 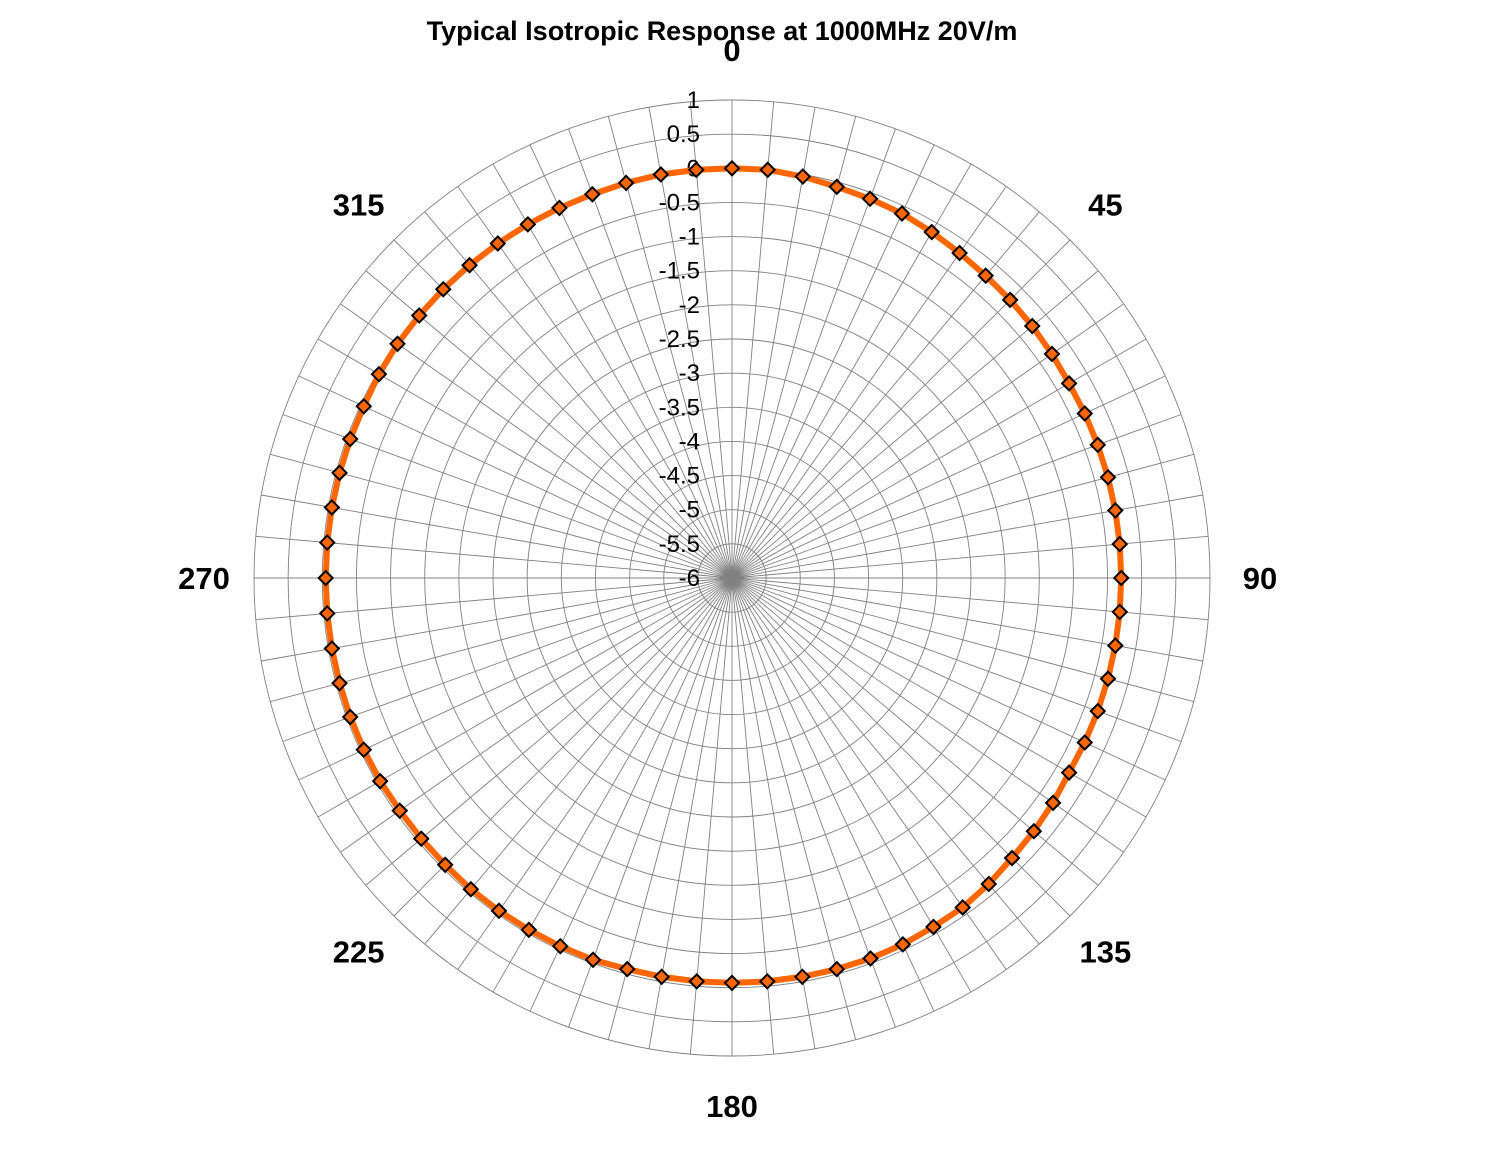 What do you see at coordinates (689, 510) in the screenshot?
I see `radial-tick-label: -5` at bounding box center [689, 510].